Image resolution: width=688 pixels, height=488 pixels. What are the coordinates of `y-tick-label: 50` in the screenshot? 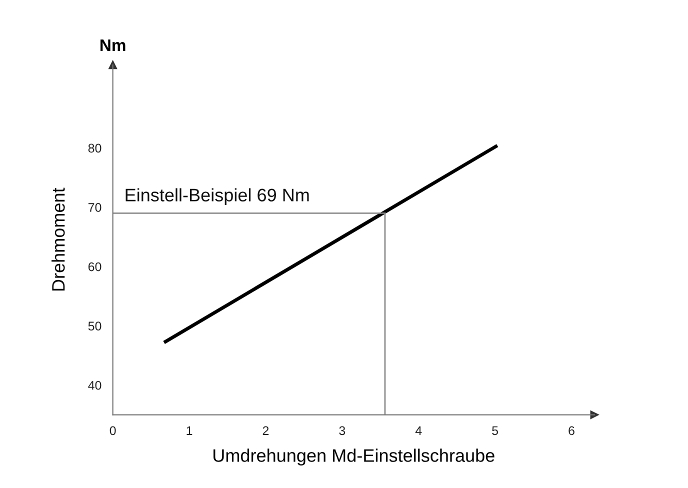 It's located at (95, 326).